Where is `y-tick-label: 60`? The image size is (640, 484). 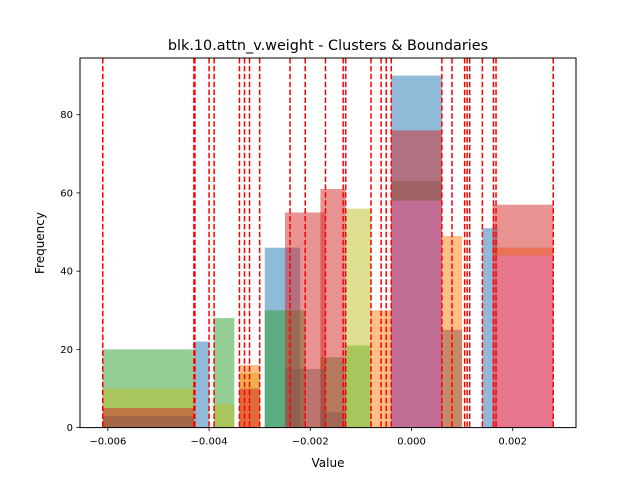
y-tick-label: 60 is located at coordinates (66, 193).